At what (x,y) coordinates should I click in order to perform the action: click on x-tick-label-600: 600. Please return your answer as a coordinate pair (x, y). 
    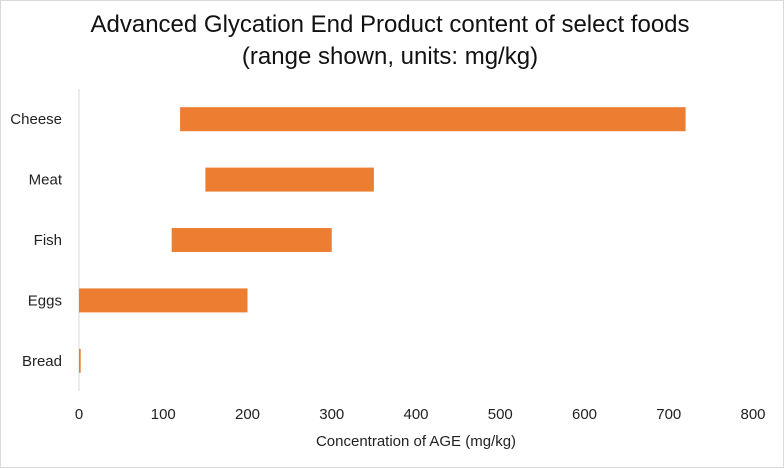
    Looking at the image, I should click on (584, 414).